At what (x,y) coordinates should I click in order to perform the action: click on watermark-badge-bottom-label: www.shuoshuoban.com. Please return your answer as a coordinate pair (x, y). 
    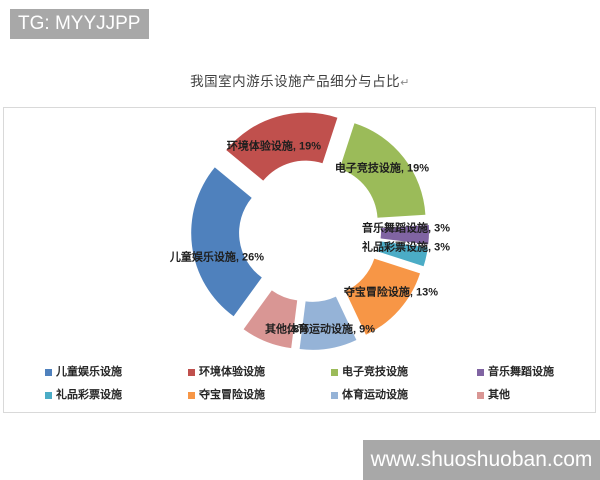
    Looking at the image, I should click on (481, 459).